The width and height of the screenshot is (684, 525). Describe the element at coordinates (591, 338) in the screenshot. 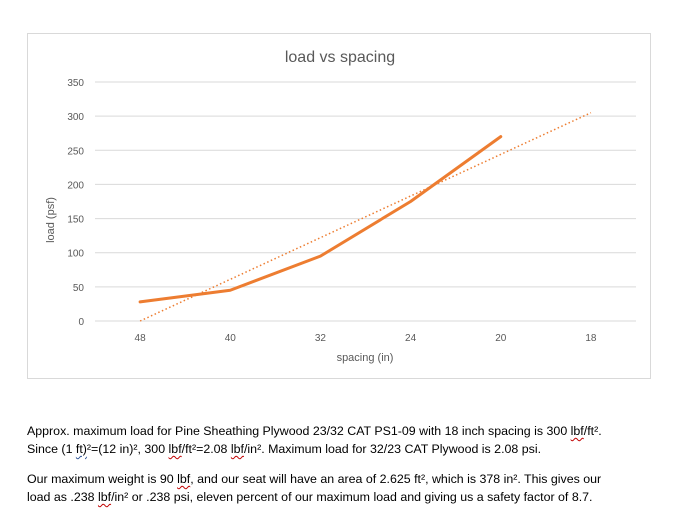

I see `x-tick-label: 18` at that location.